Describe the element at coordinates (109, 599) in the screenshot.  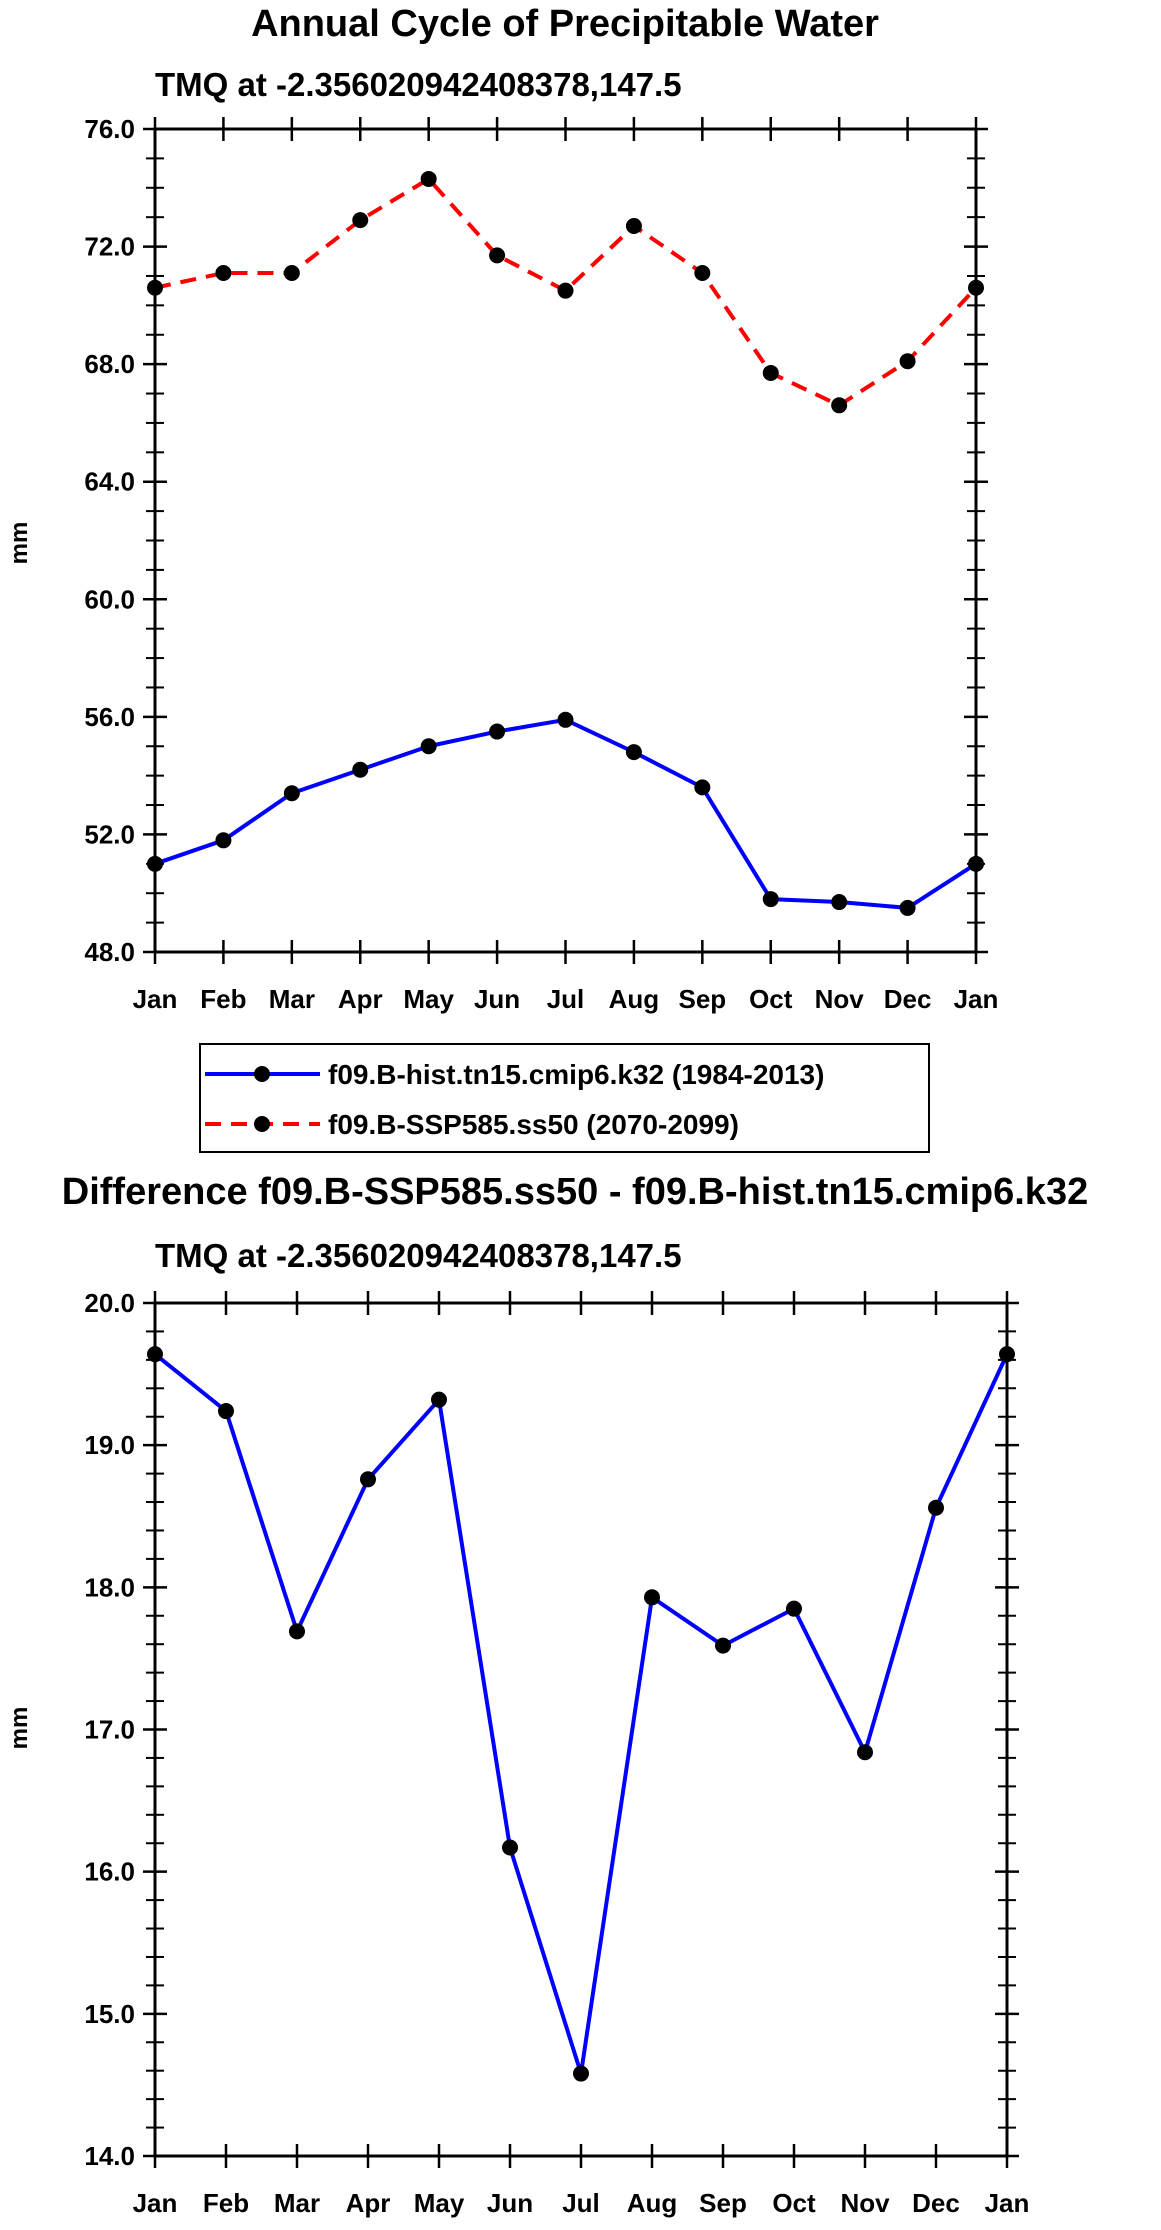
I see `y-tick-label: 60.0` at that location.